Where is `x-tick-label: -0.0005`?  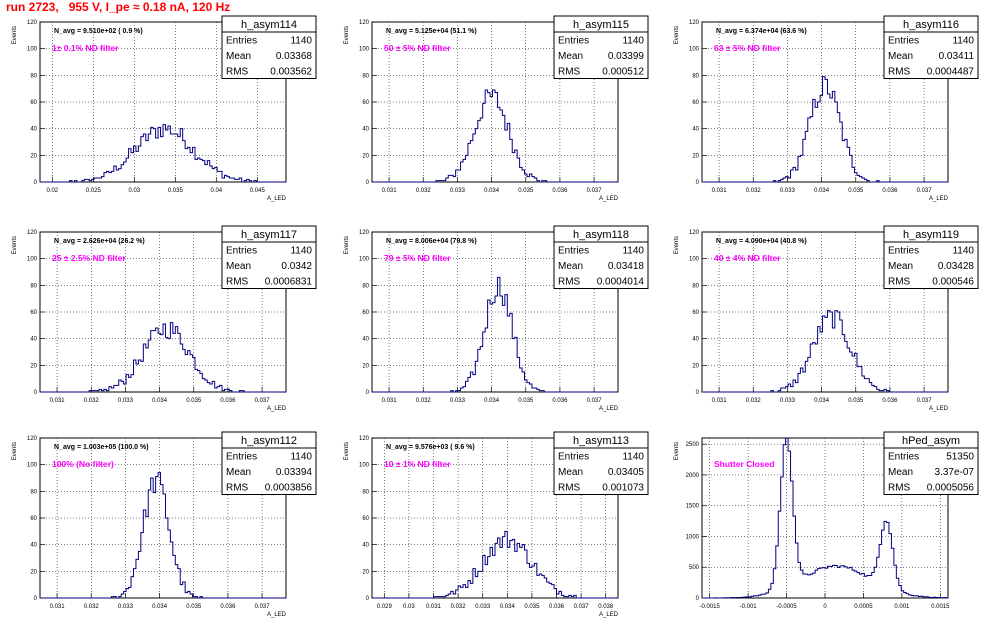
x-tick-label: -0.0005 is located at coordinates (786, 607).